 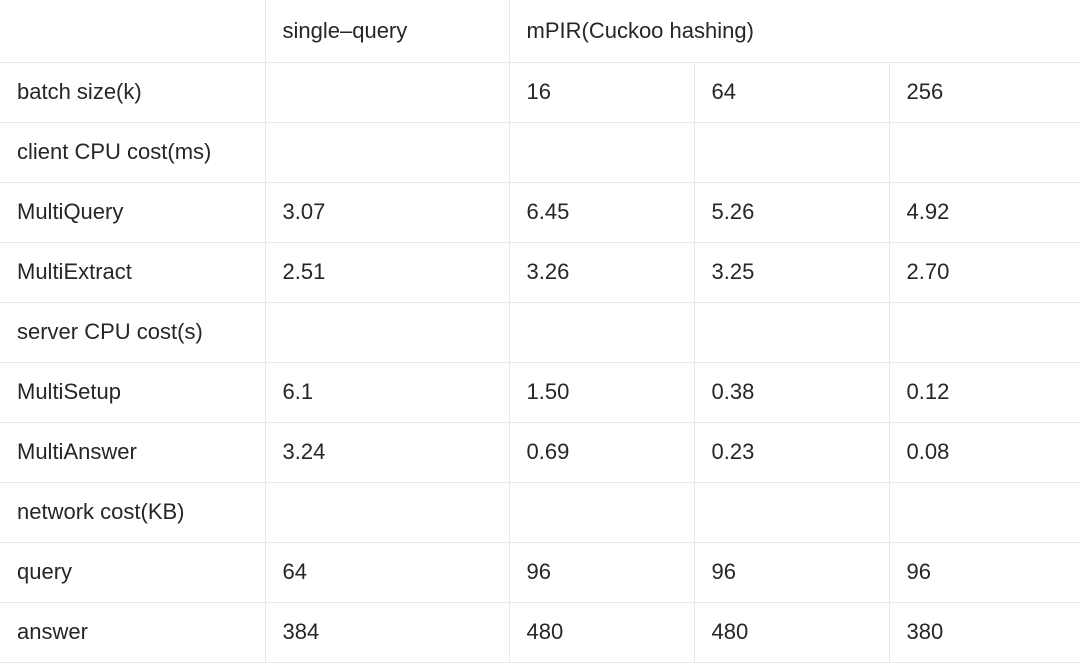 What do you see at coordinates (133, 452) in the screenshot?
I see `row-label-cell: MultiAnswer` at bounding box center [133, 452].